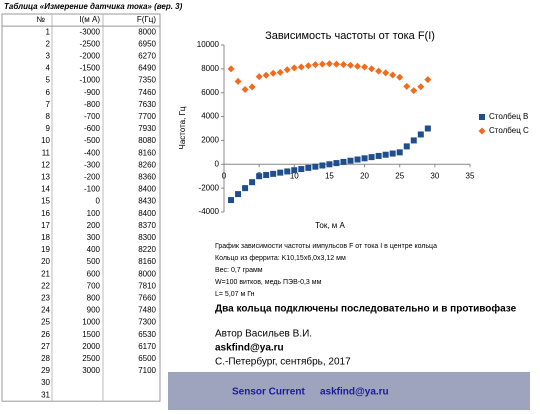 The image size is (540, 414). Describe the element at coordinates (92, 152) in the screenshot. I see `table-cell: -400` at that location.